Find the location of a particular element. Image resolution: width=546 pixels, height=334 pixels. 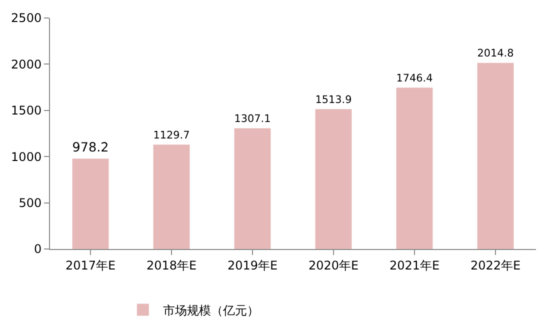

y-tick-label: 1000 is located at coordinates (26, 157).